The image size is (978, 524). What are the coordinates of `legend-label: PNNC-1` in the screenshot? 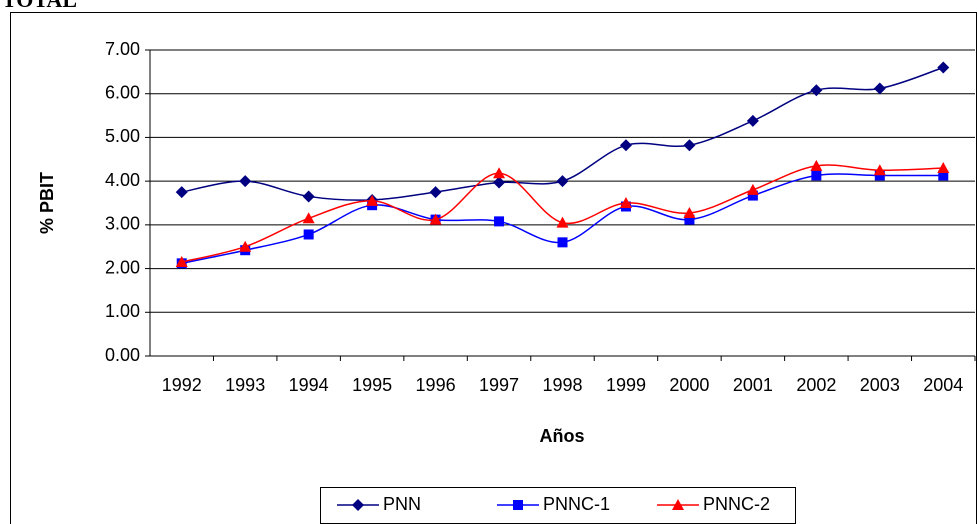 It's located at (576, 504).